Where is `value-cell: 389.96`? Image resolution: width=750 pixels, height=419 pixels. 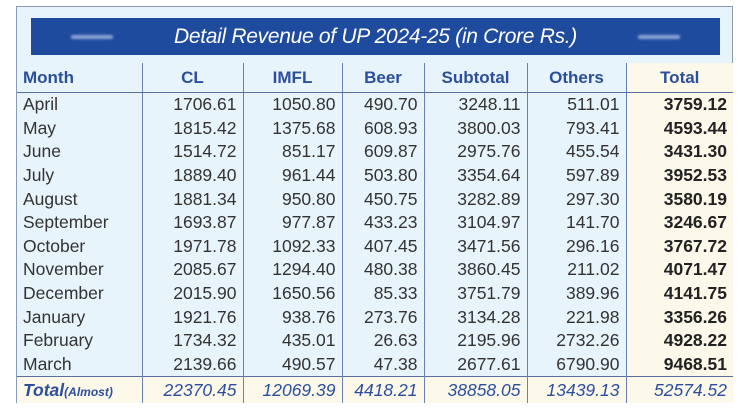 value-cell: 389.96 is located at coordinates (576, 293).